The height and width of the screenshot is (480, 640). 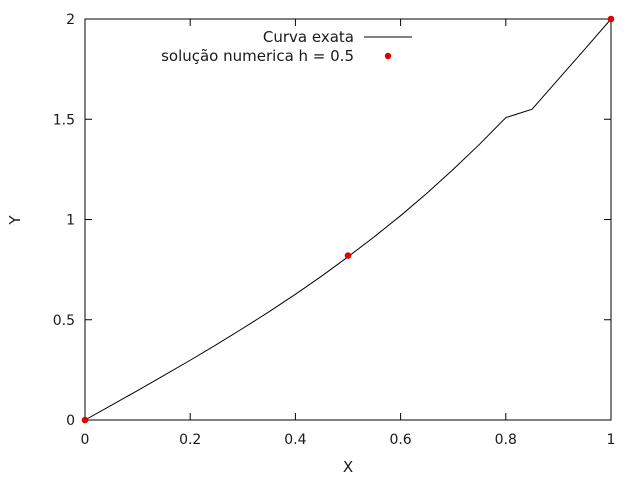 What do you see at coordinates (308, 37) in the screenshot?
I see `legend-label-exact: Curva exata` at bounding box center [308, 37].